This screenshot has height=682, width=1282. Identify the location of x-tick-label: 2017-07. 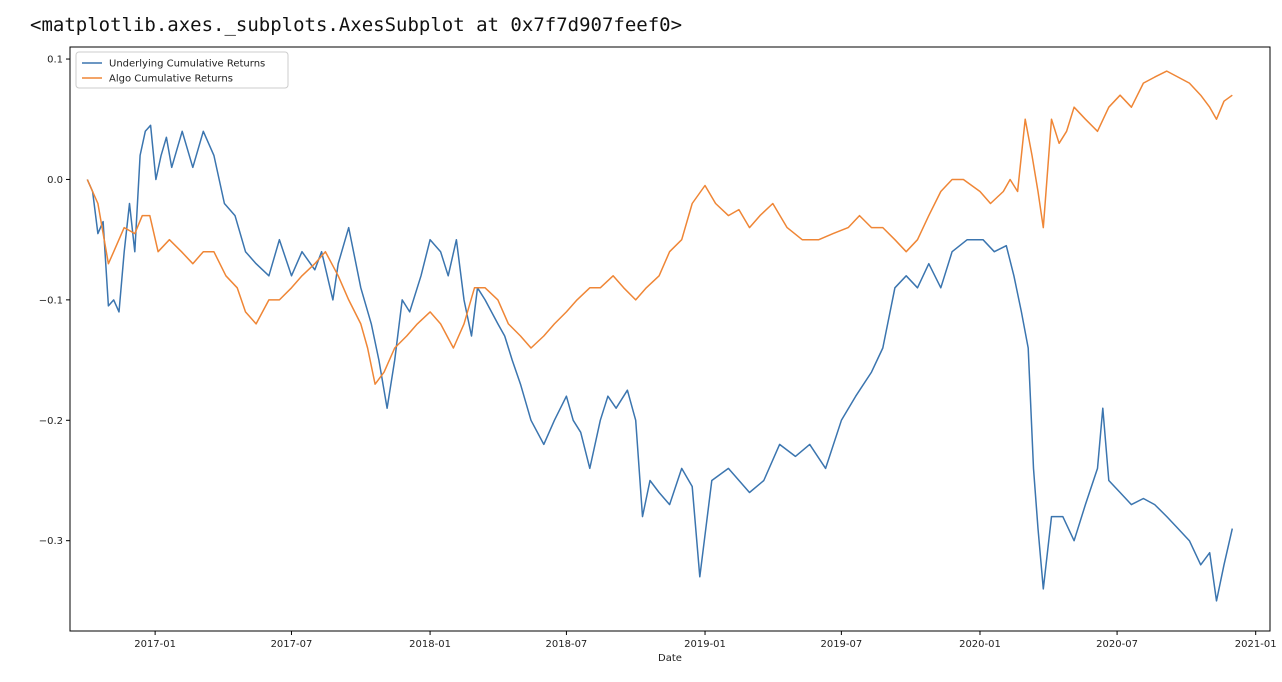
(292, 644).